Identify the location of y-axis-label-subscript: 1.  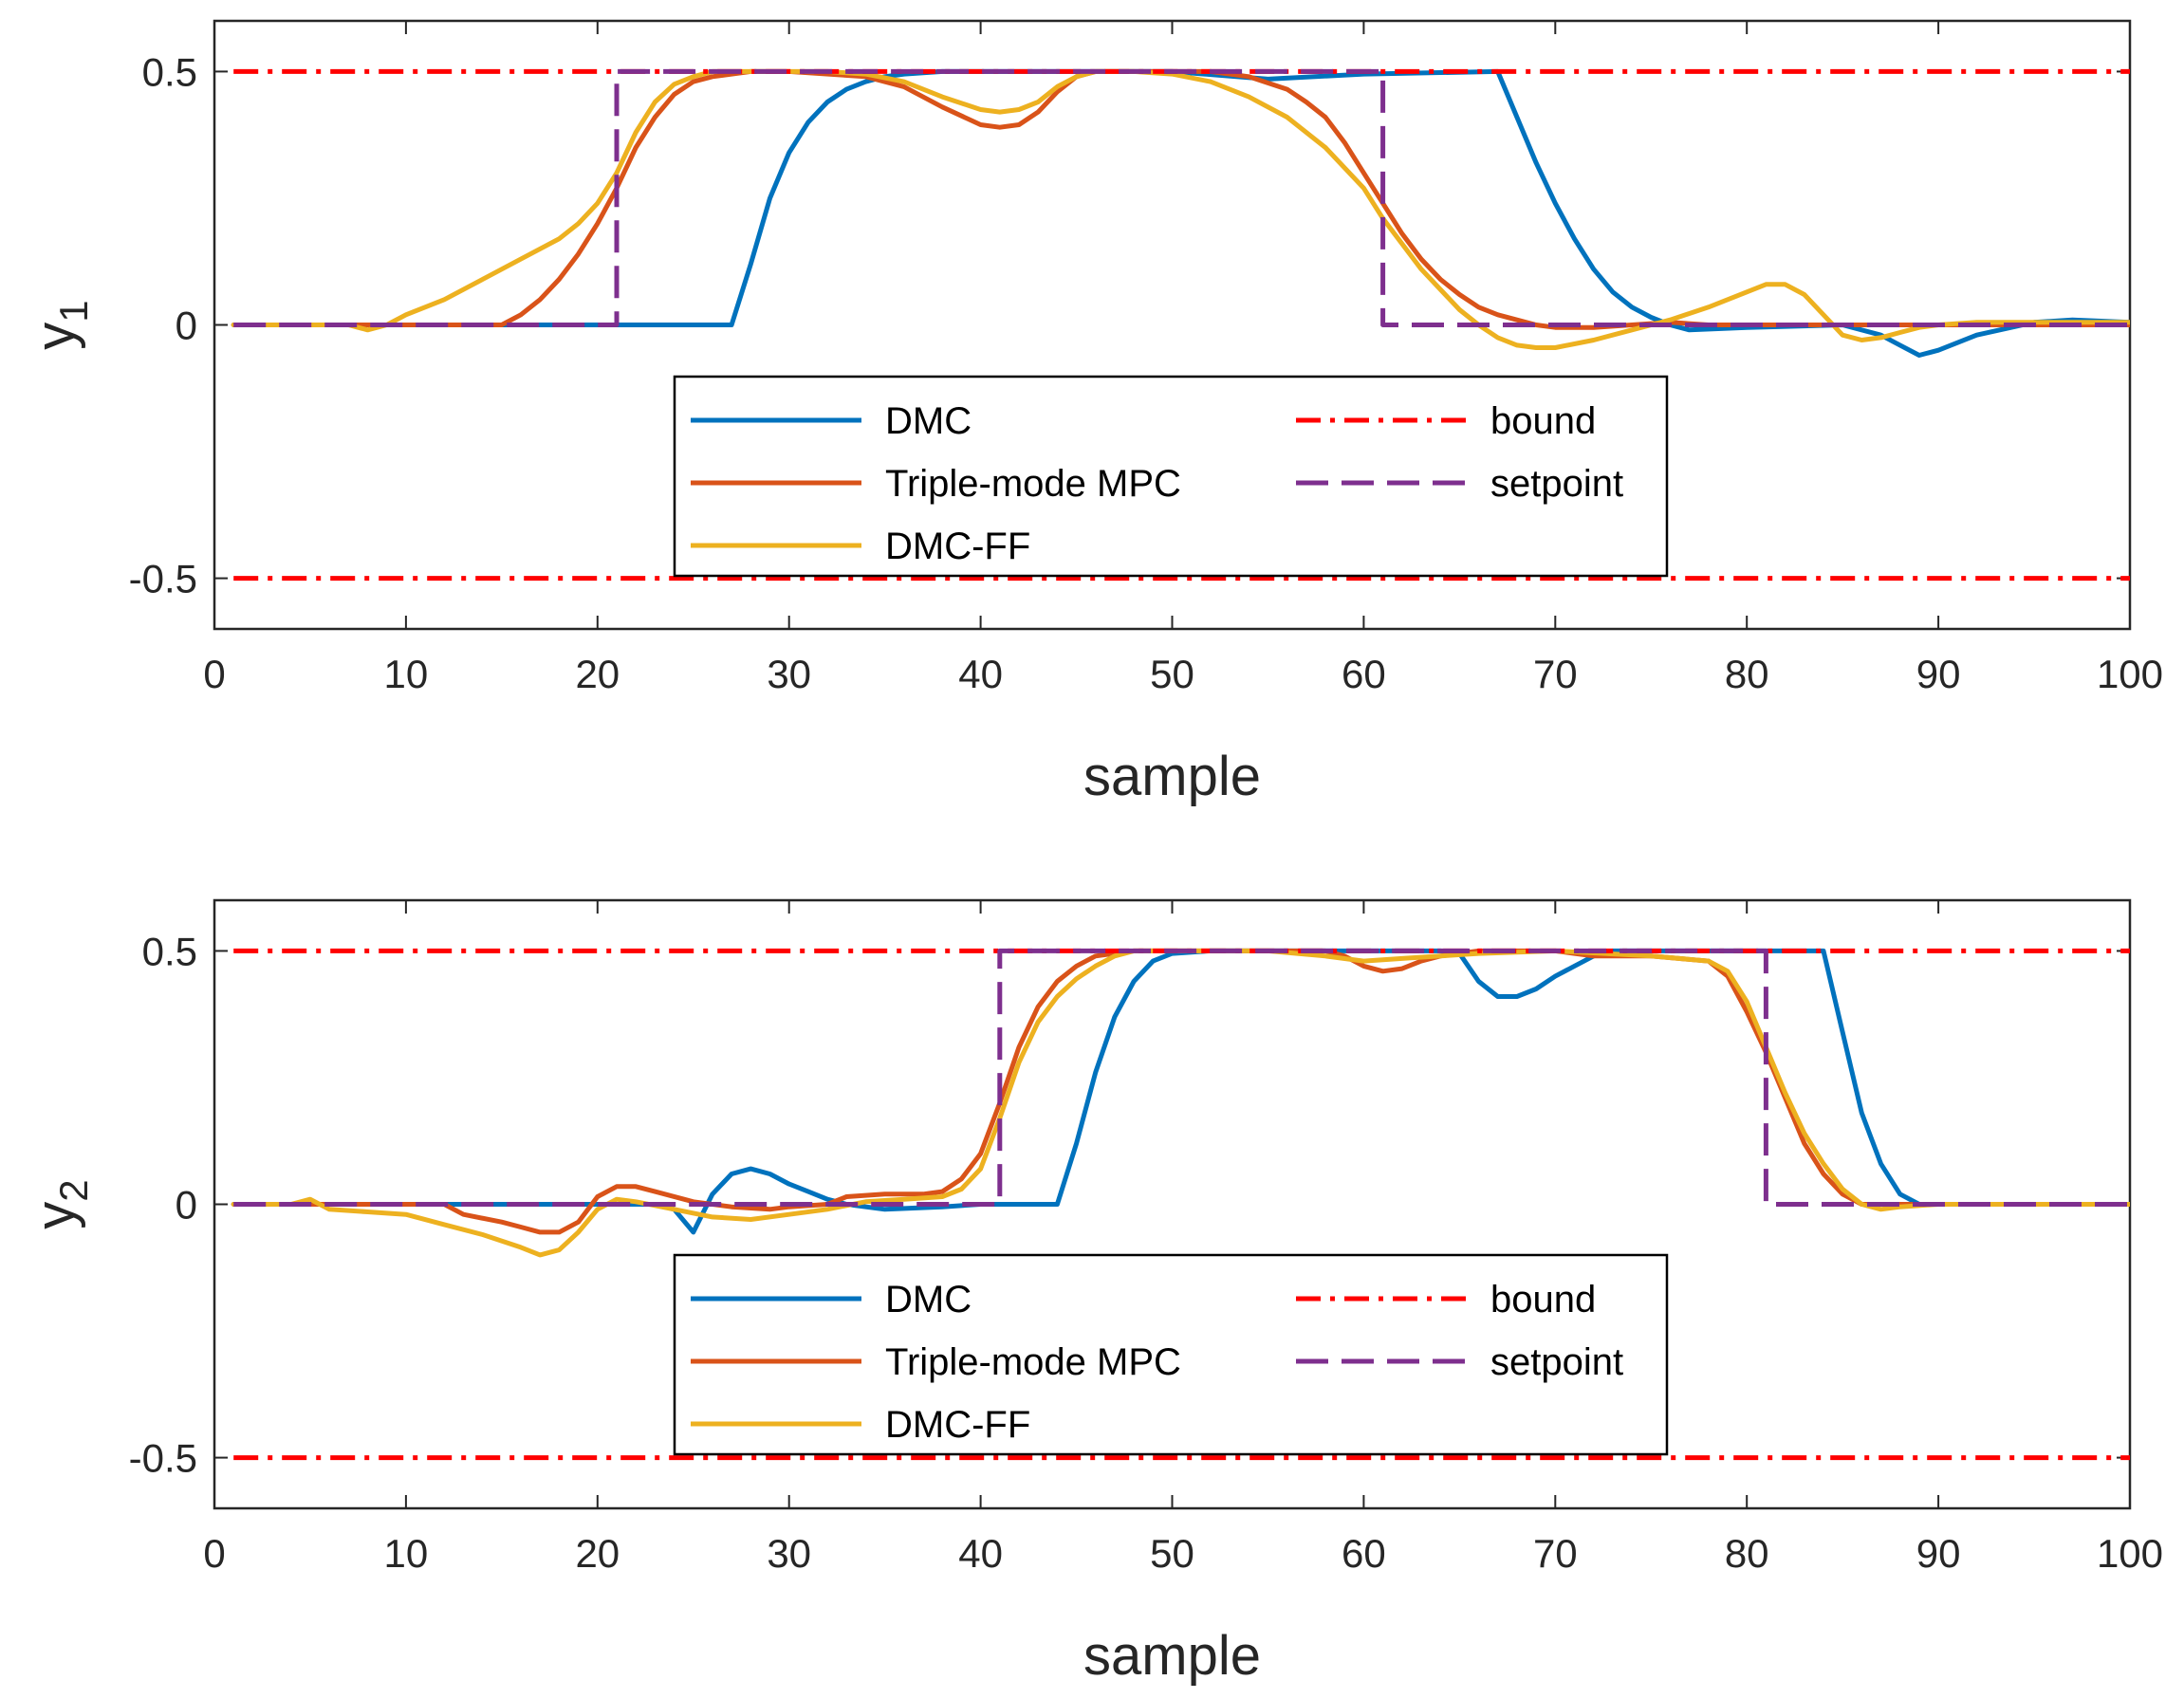
(74, 311).